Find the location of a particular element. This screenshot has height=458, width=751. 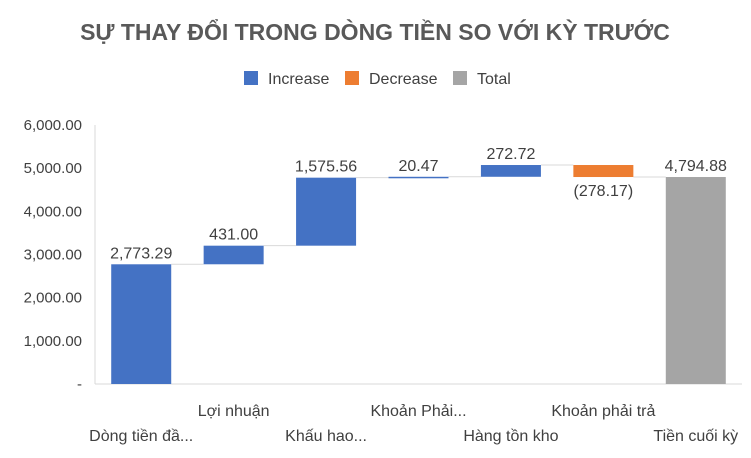

legend-label-decrease: Decrease is located at coordinates (403, 79).